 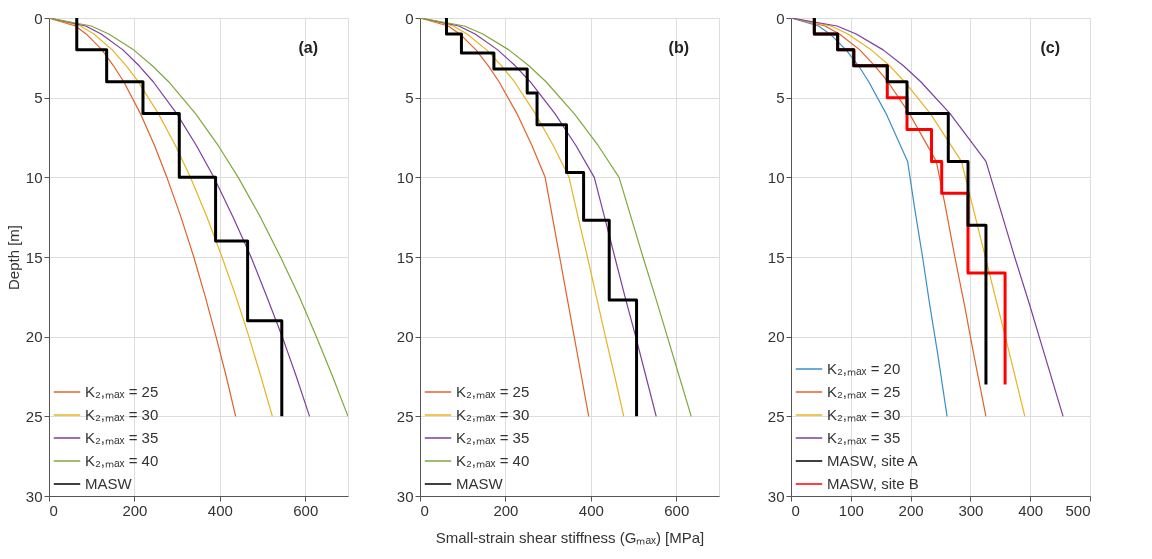 What do you see at coordinates (13, 257) in the screenshot?
I see `y-axis-title: Depth [m]` at bounding box center [13, 257].